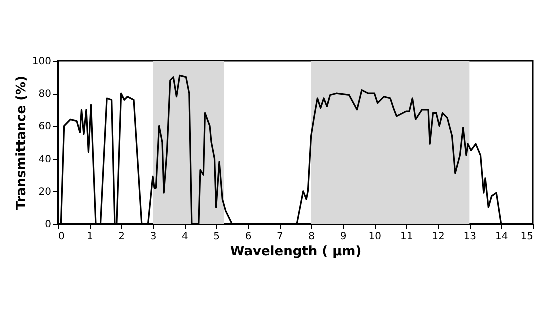 The width and height of the screenshot is (548, 320). What do you see at coordinates (61, 237) in the screenshot?
I see `x-tick-label: 0` at bounding box center [61, 237].